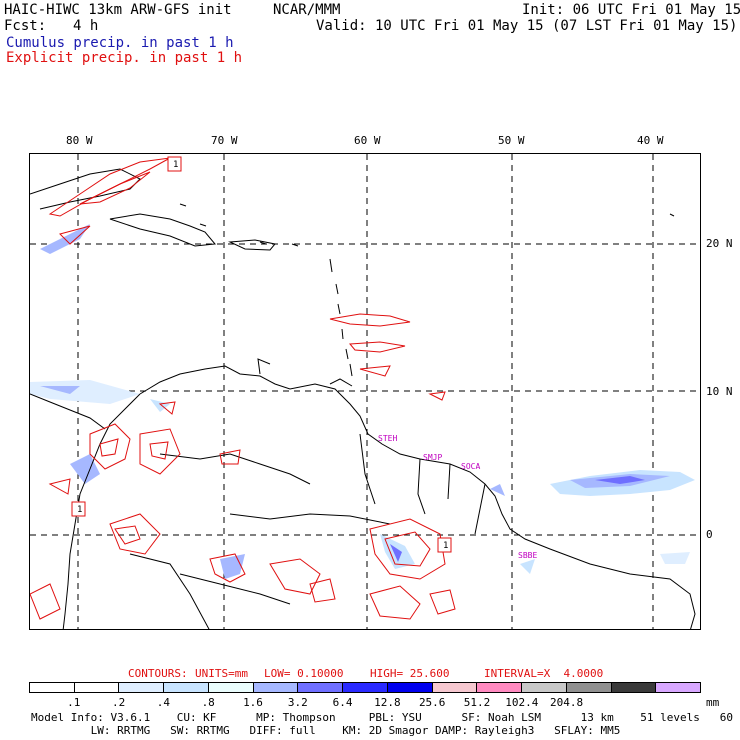  Describe the element at coordinates (432, 702) in the screenshot. I see `colorbar-tick-label: 25.6` at that location.